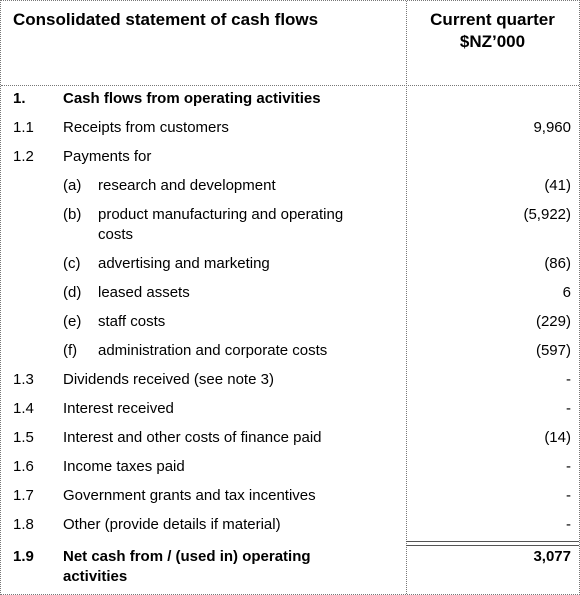  I want to click on row-value: (229), so click(553, 321).